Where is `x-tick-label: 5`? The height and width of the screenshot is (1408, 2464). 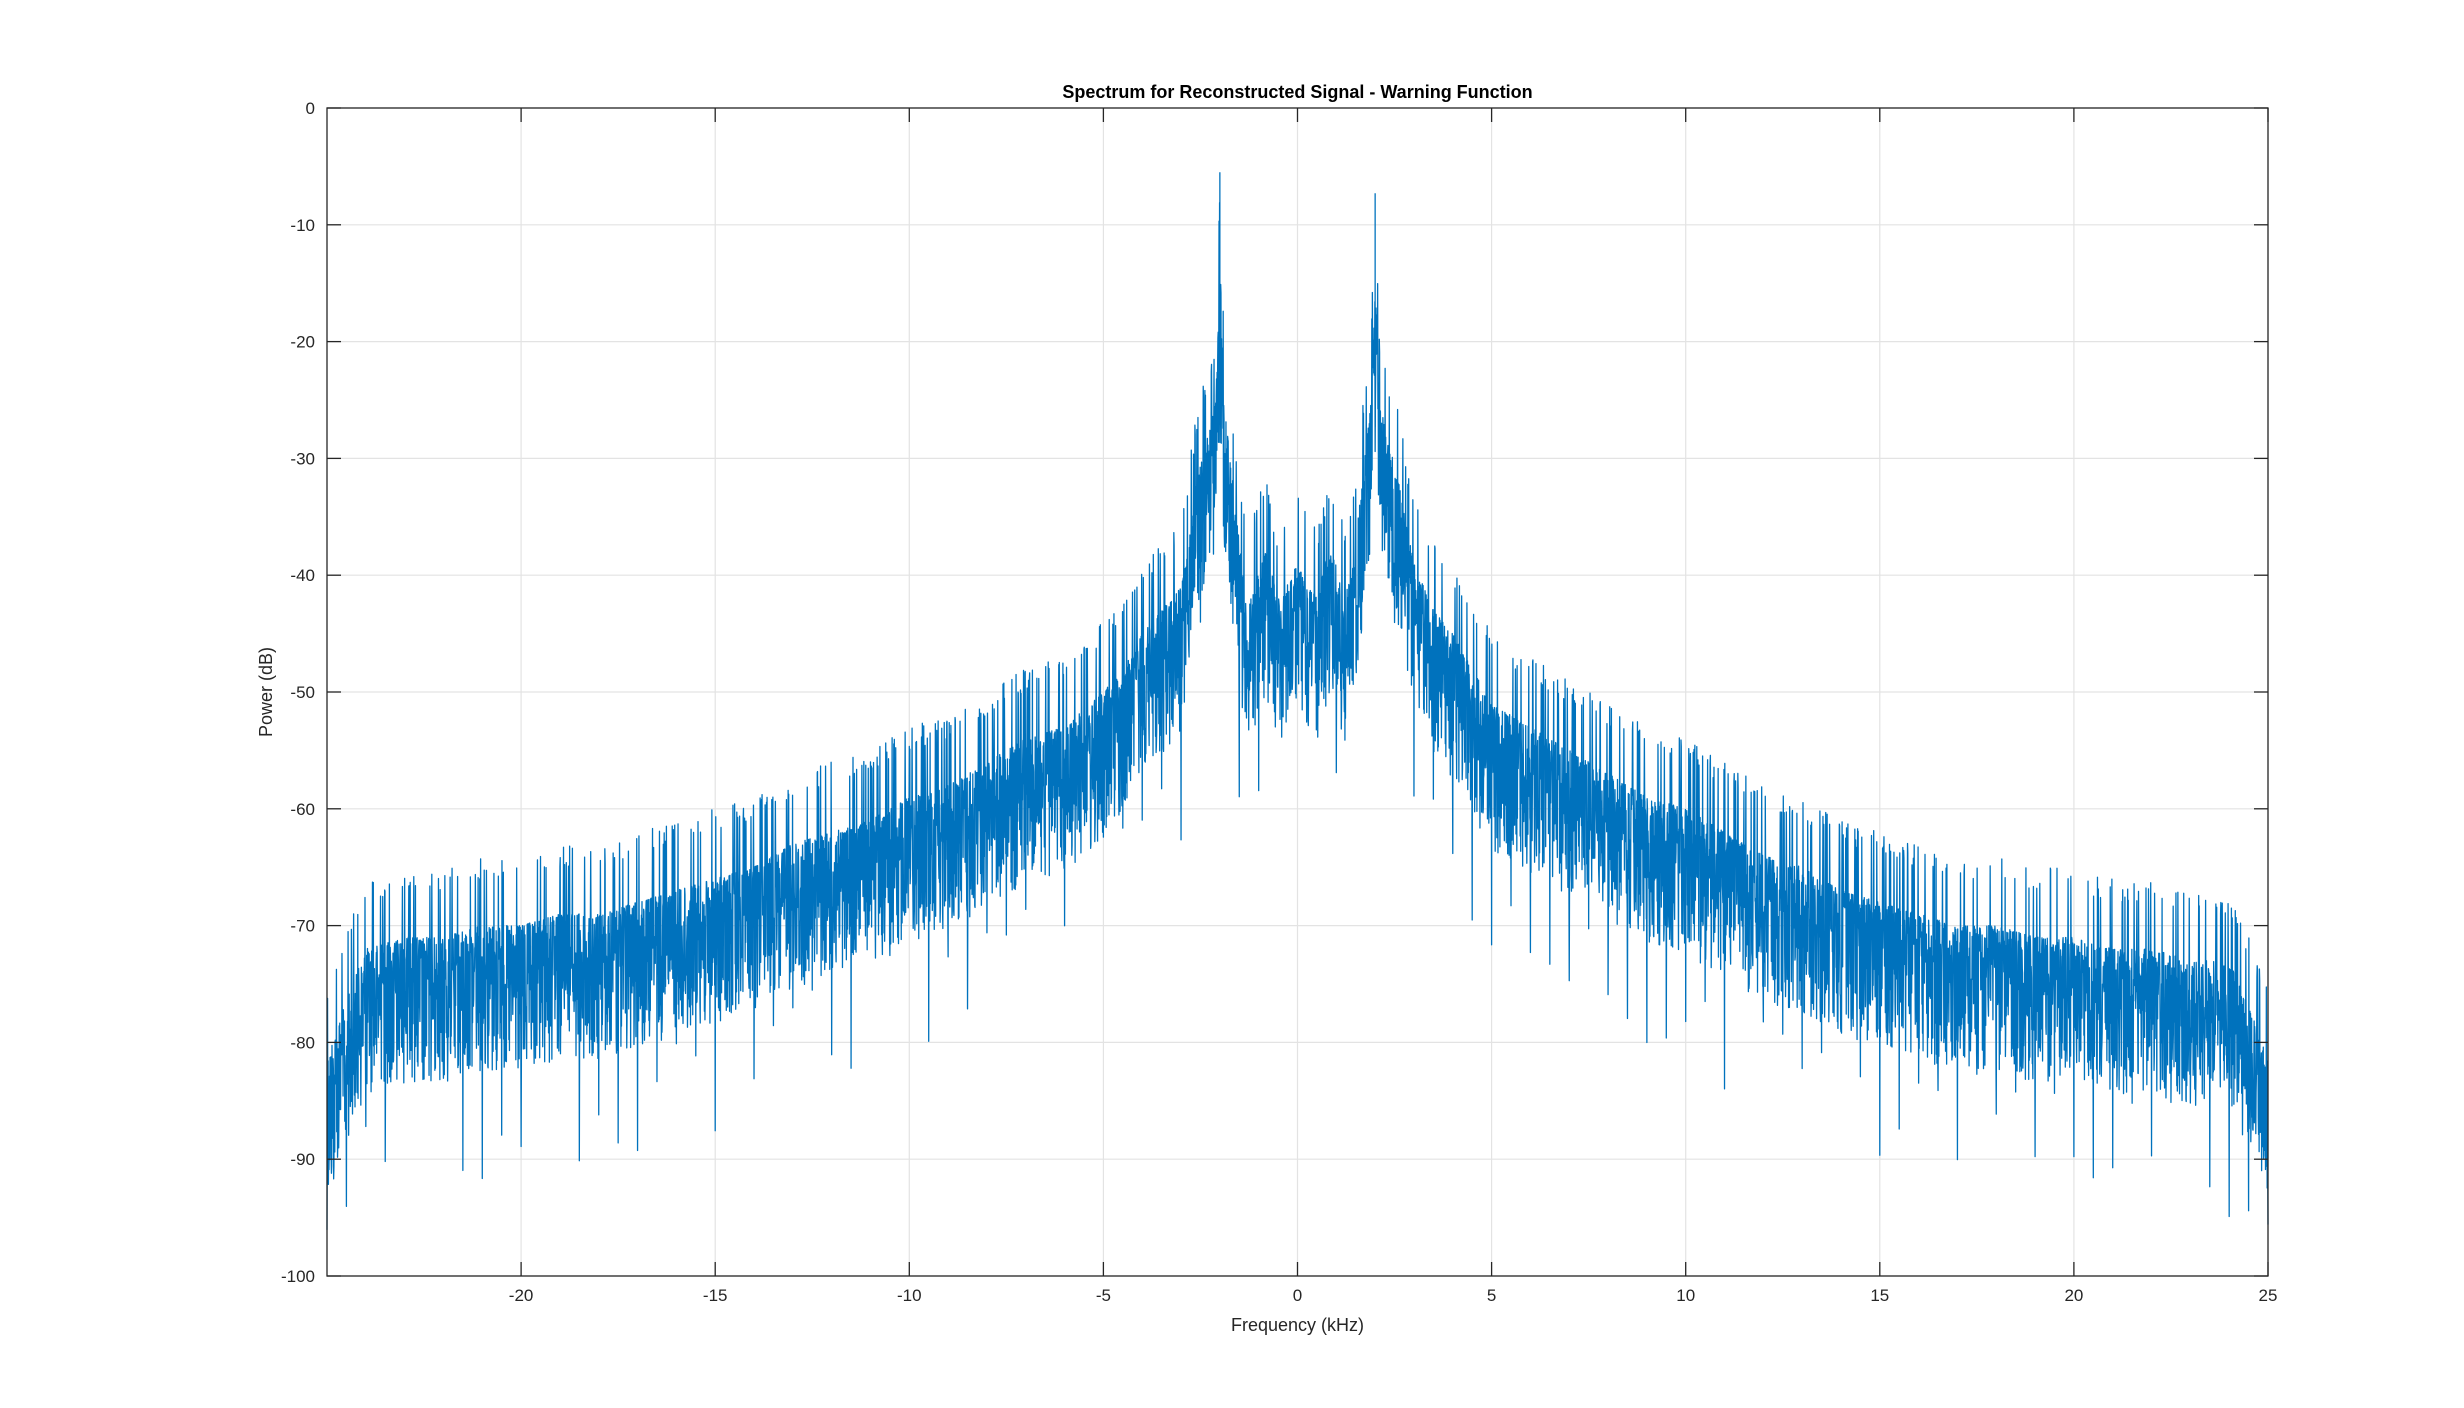 x-tick-label: 5 is located at coordinates (1491, 1295).